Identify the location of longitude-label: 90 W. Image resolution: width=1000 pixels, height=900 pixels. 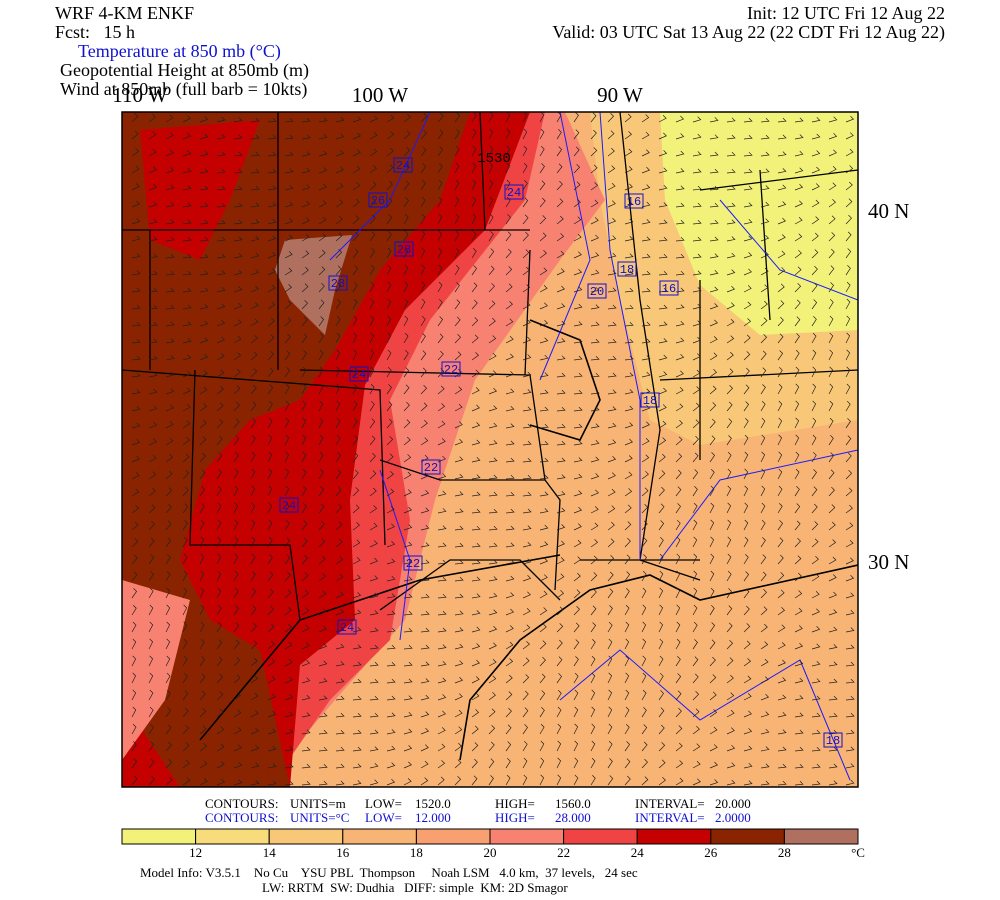
(620, 95).